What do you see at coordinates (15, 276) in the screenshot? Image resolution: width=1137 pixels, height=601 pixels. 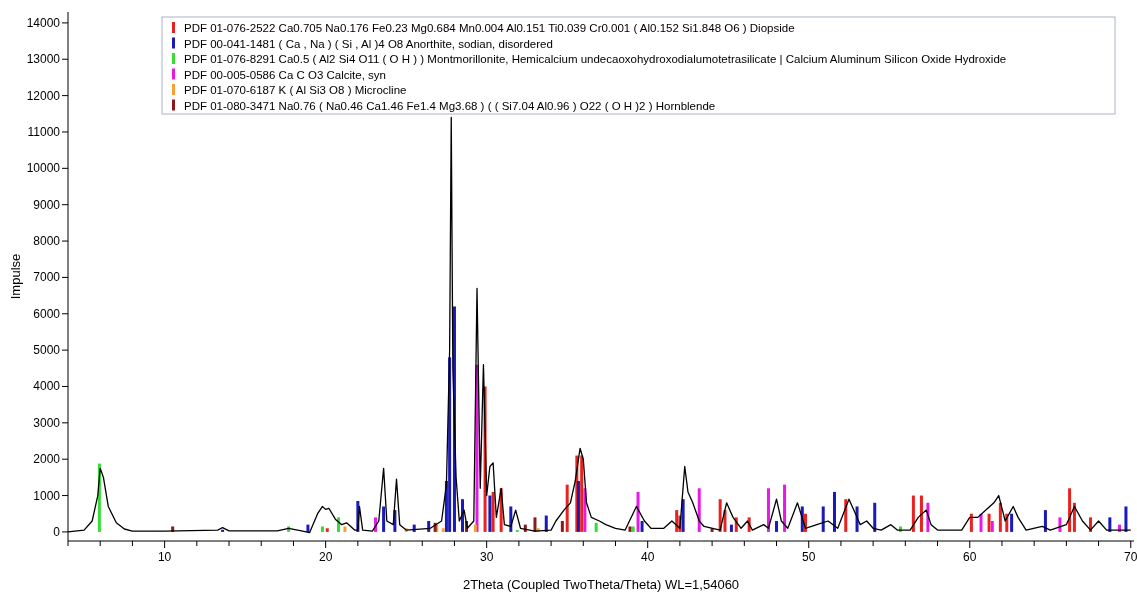 I see `y-axis-title: Impulse` at bounding box center [15, 276].